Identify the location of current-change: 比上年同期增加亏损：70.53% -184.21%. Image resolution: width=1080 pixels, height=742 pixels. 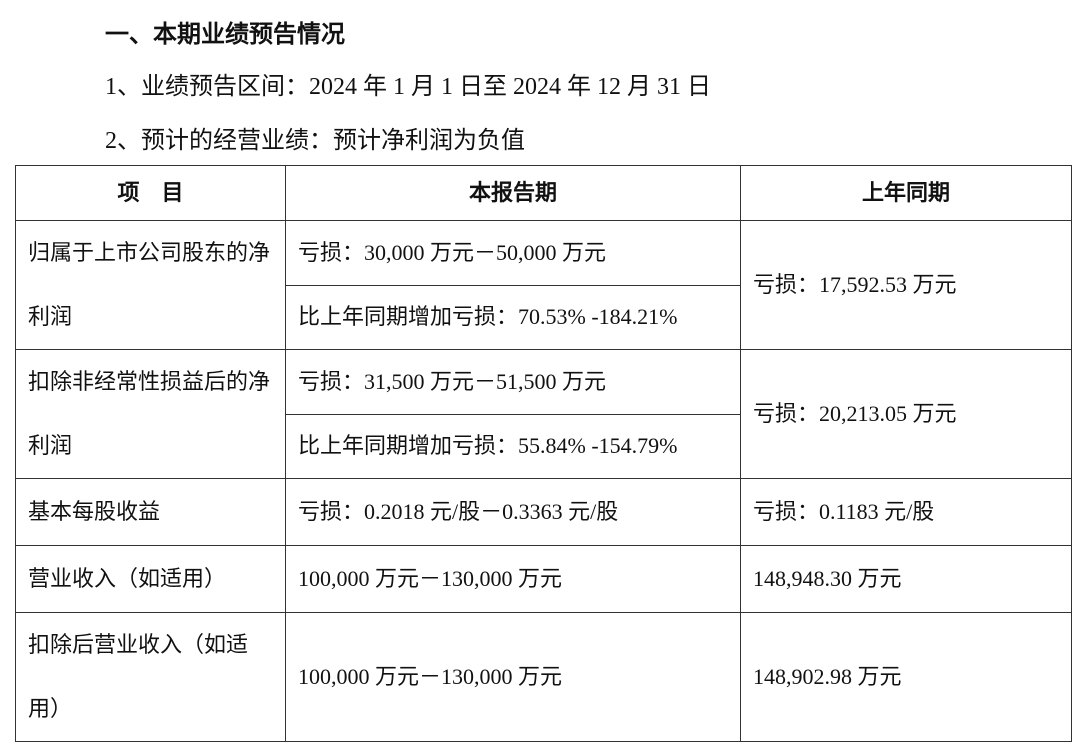
(513, 317).